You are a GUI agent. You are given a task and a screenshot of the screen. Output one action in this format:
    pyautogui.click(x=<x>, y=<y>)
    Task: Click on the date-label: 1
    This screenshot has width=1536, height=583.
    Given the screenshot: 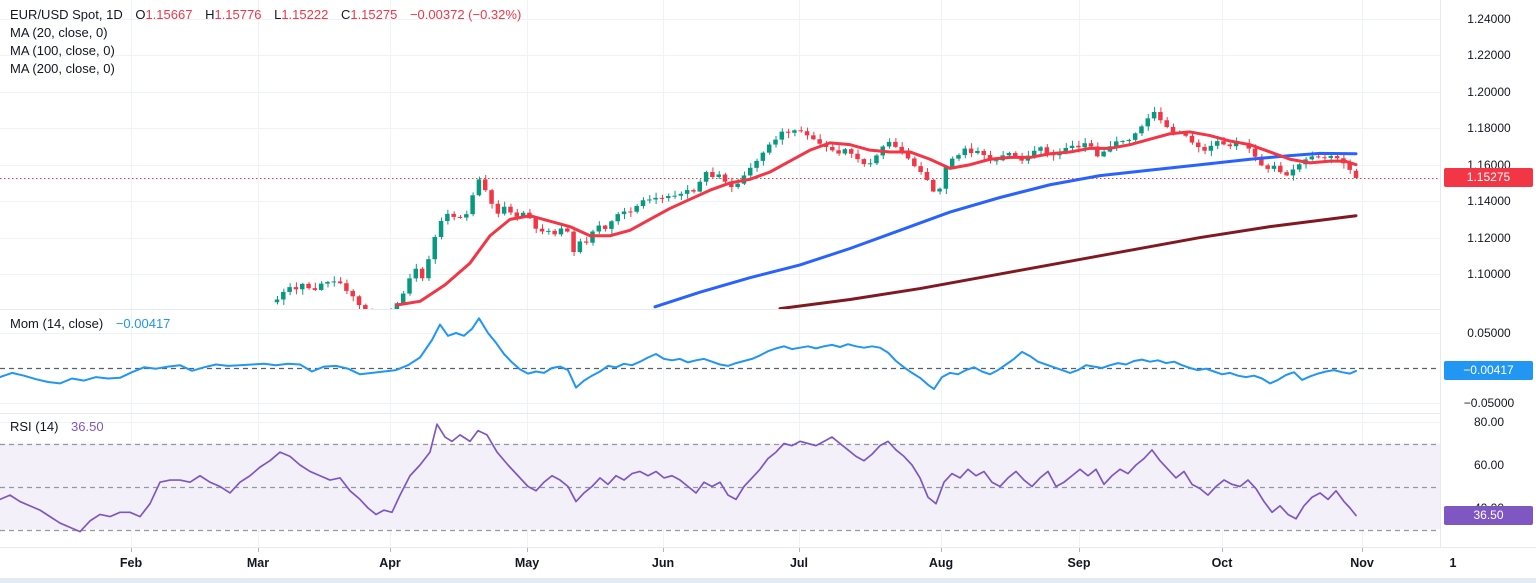 What is the action you would take?
    pyautogui.click(x=1453, y=563)
    